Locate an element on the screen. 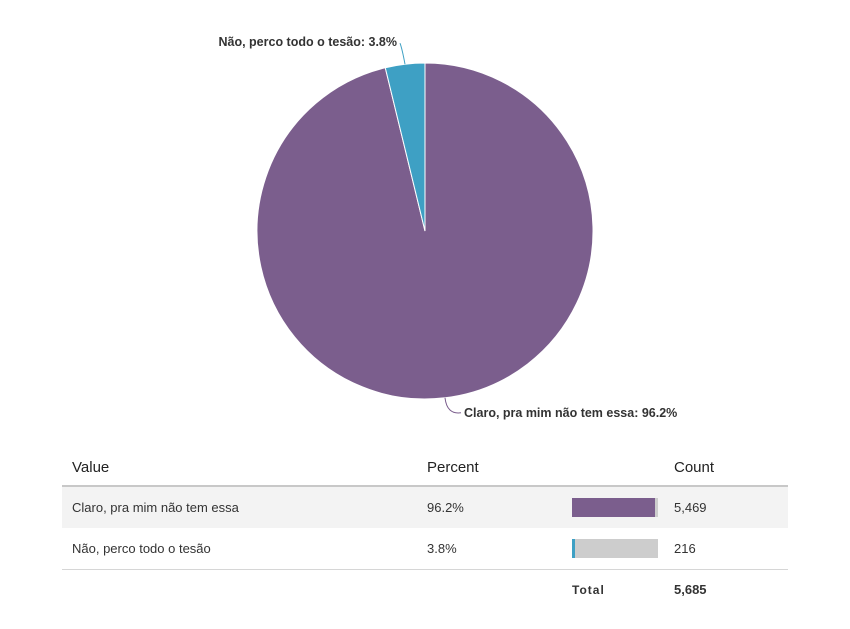  table-header-row: Value Percent Count is located at coordinates (425, 468).